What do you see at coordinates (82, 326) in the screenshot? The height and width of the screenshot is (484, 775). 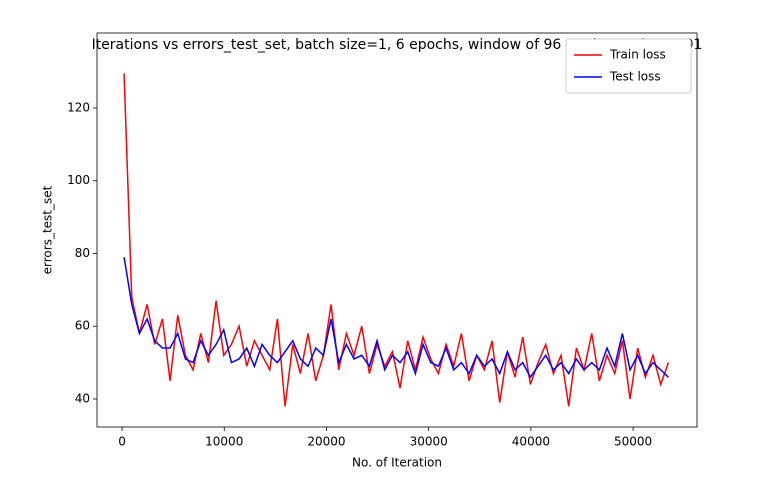 I see `y-tick-label: 60` at bounding box center [82, 326].